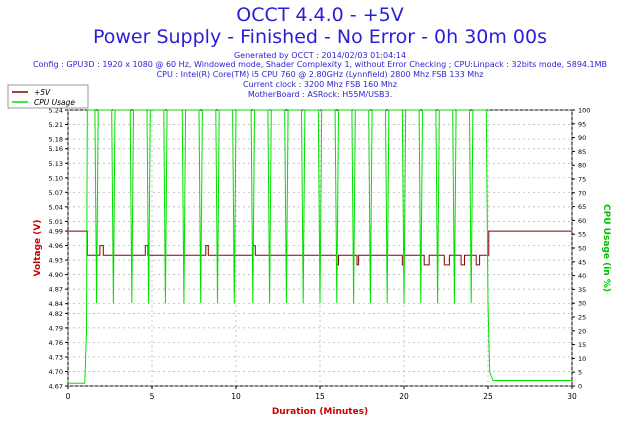 This screenshot has height=427, width=640. I want to click on y-left-tick-label: 5.04, so click(56, 207).